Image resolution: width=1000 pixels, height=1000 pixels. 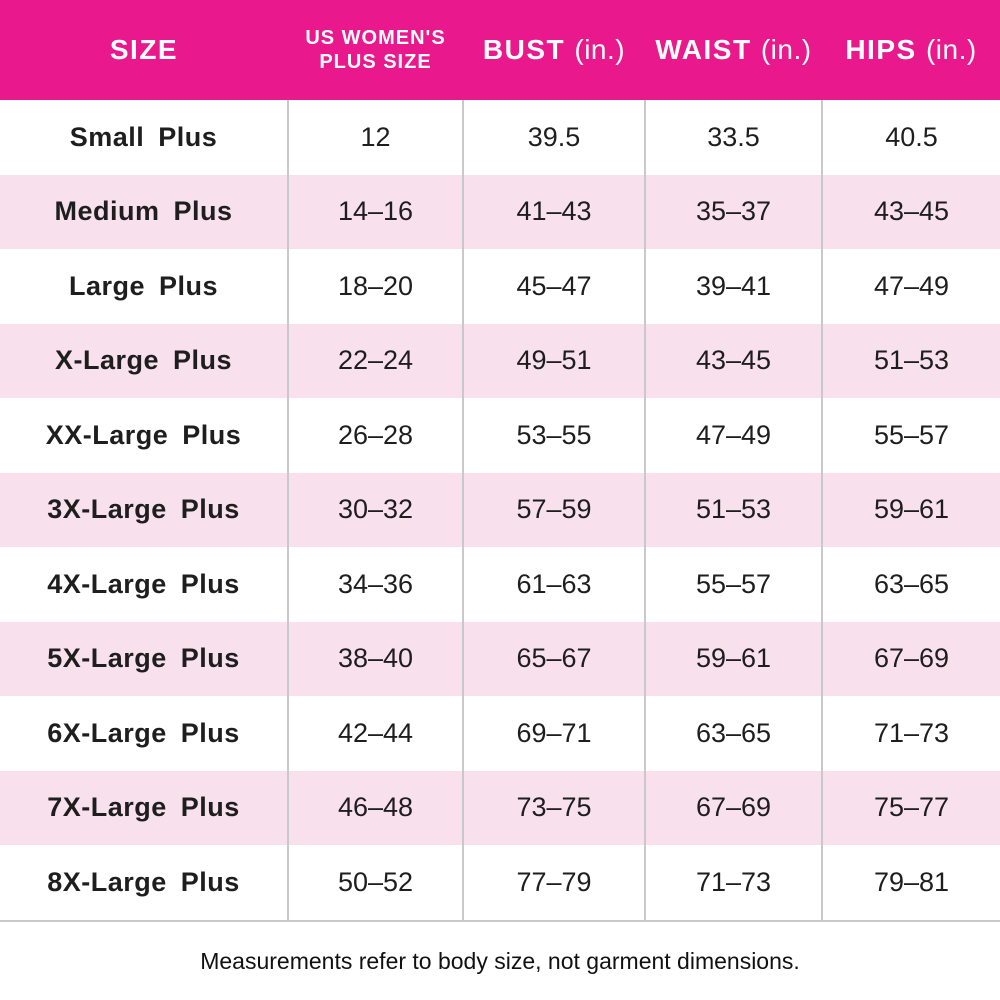 What do you see at coordinates (553, 584) in the screenshot?
I see `bust-value-cell: 61–63` at bounding box center [553, 584].